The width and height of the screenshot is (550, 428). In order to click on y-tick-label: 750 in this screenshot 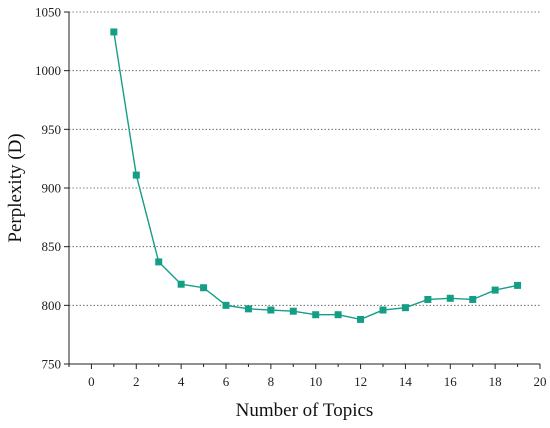, I will do `click(52, 364)`.